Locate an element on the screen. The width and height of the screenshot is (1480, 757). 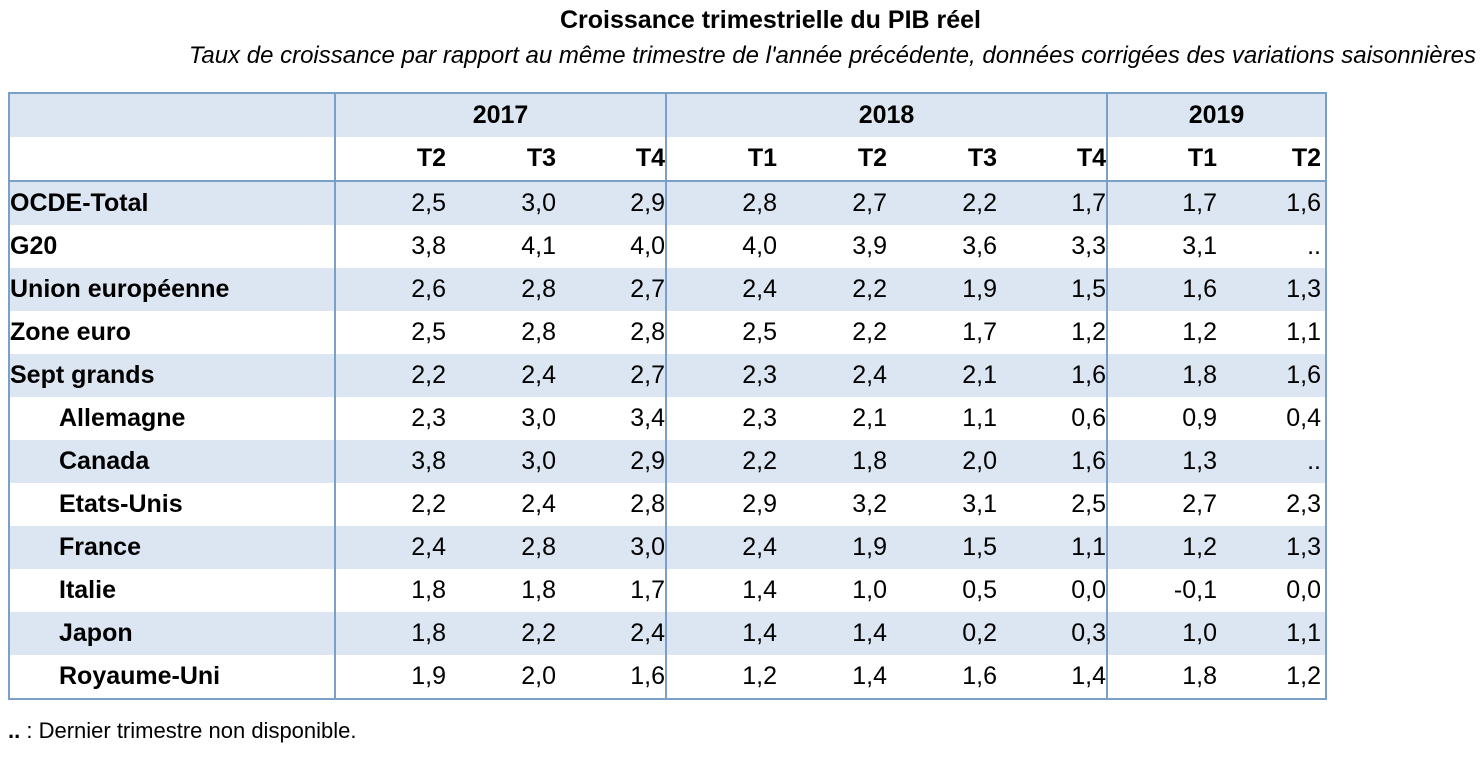
row-label: G20 is located at coordinates (172, 246).